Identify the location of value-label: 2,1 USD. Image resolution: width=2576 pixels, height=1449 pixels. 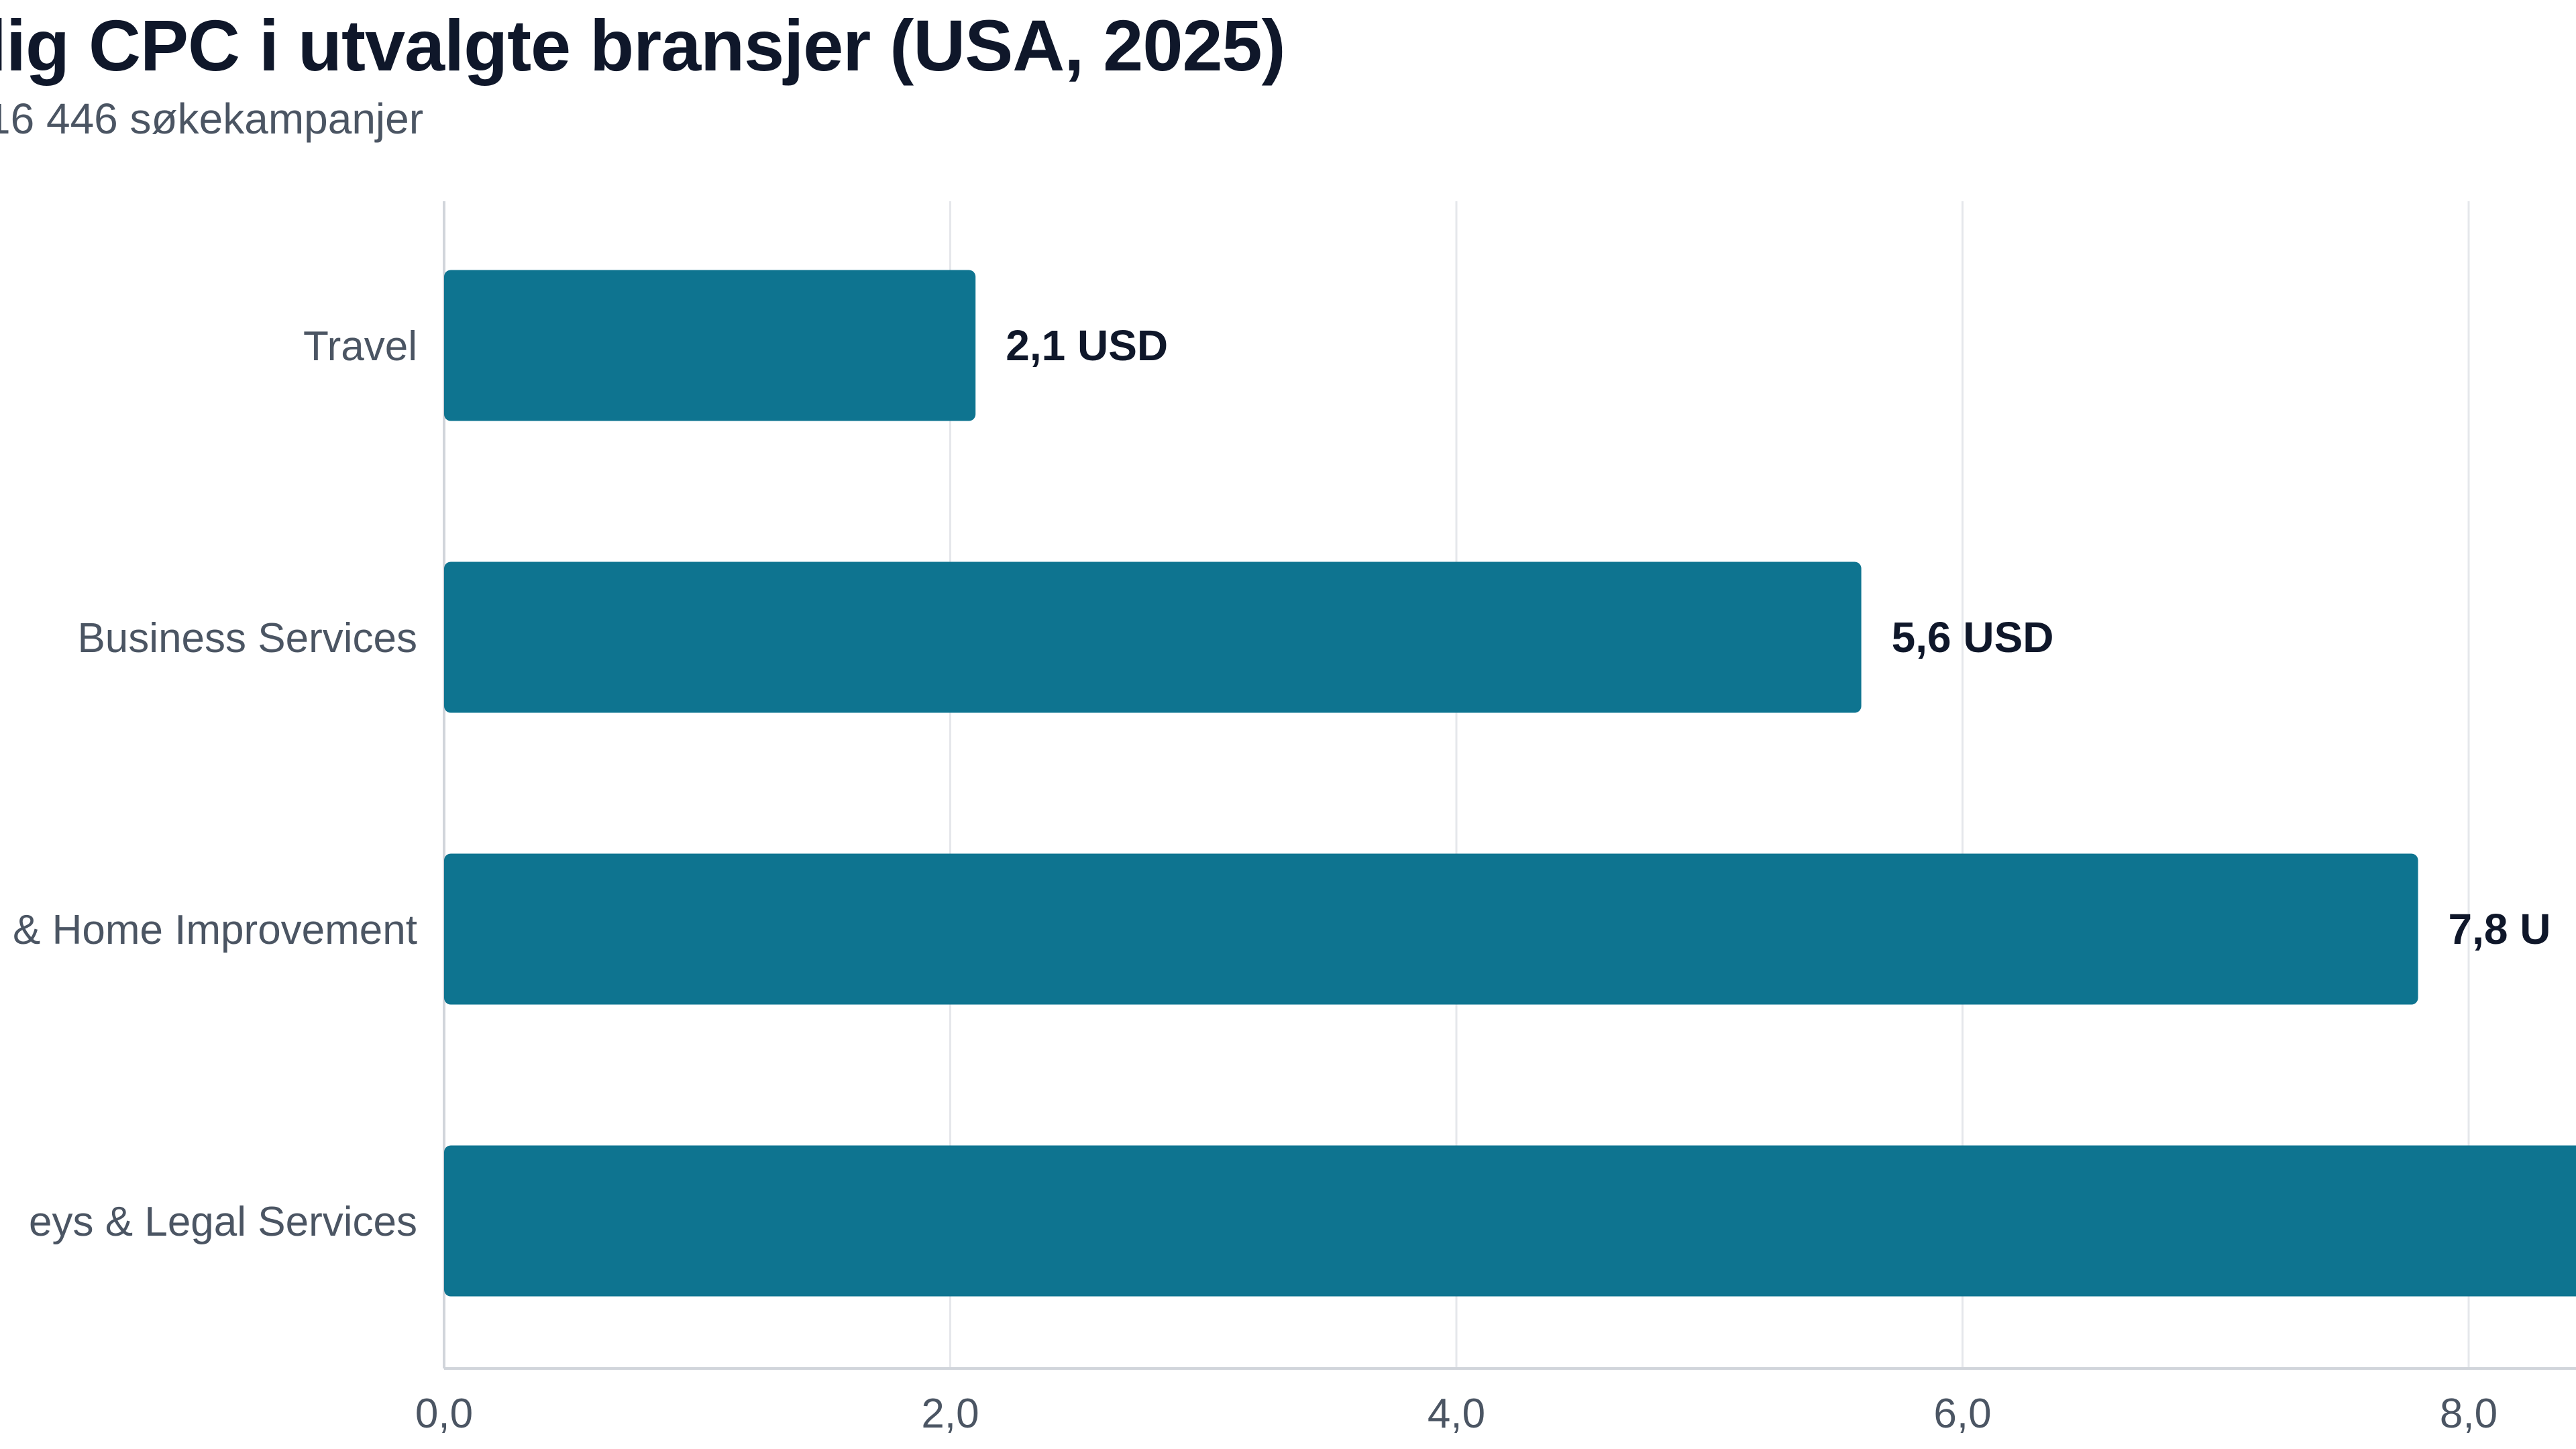
(1087, 345).